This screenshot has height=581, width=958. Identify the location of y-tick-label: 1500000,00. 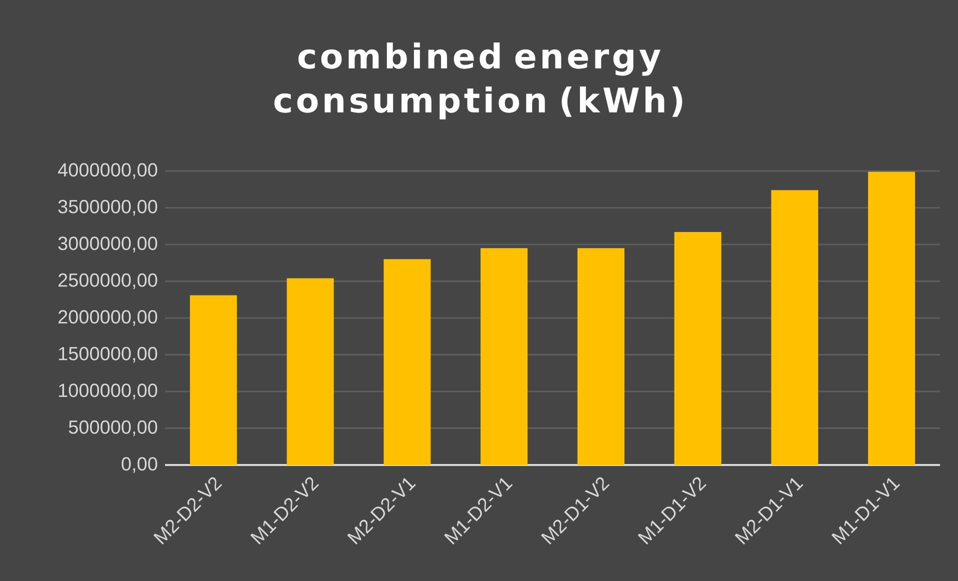
(108, 354).